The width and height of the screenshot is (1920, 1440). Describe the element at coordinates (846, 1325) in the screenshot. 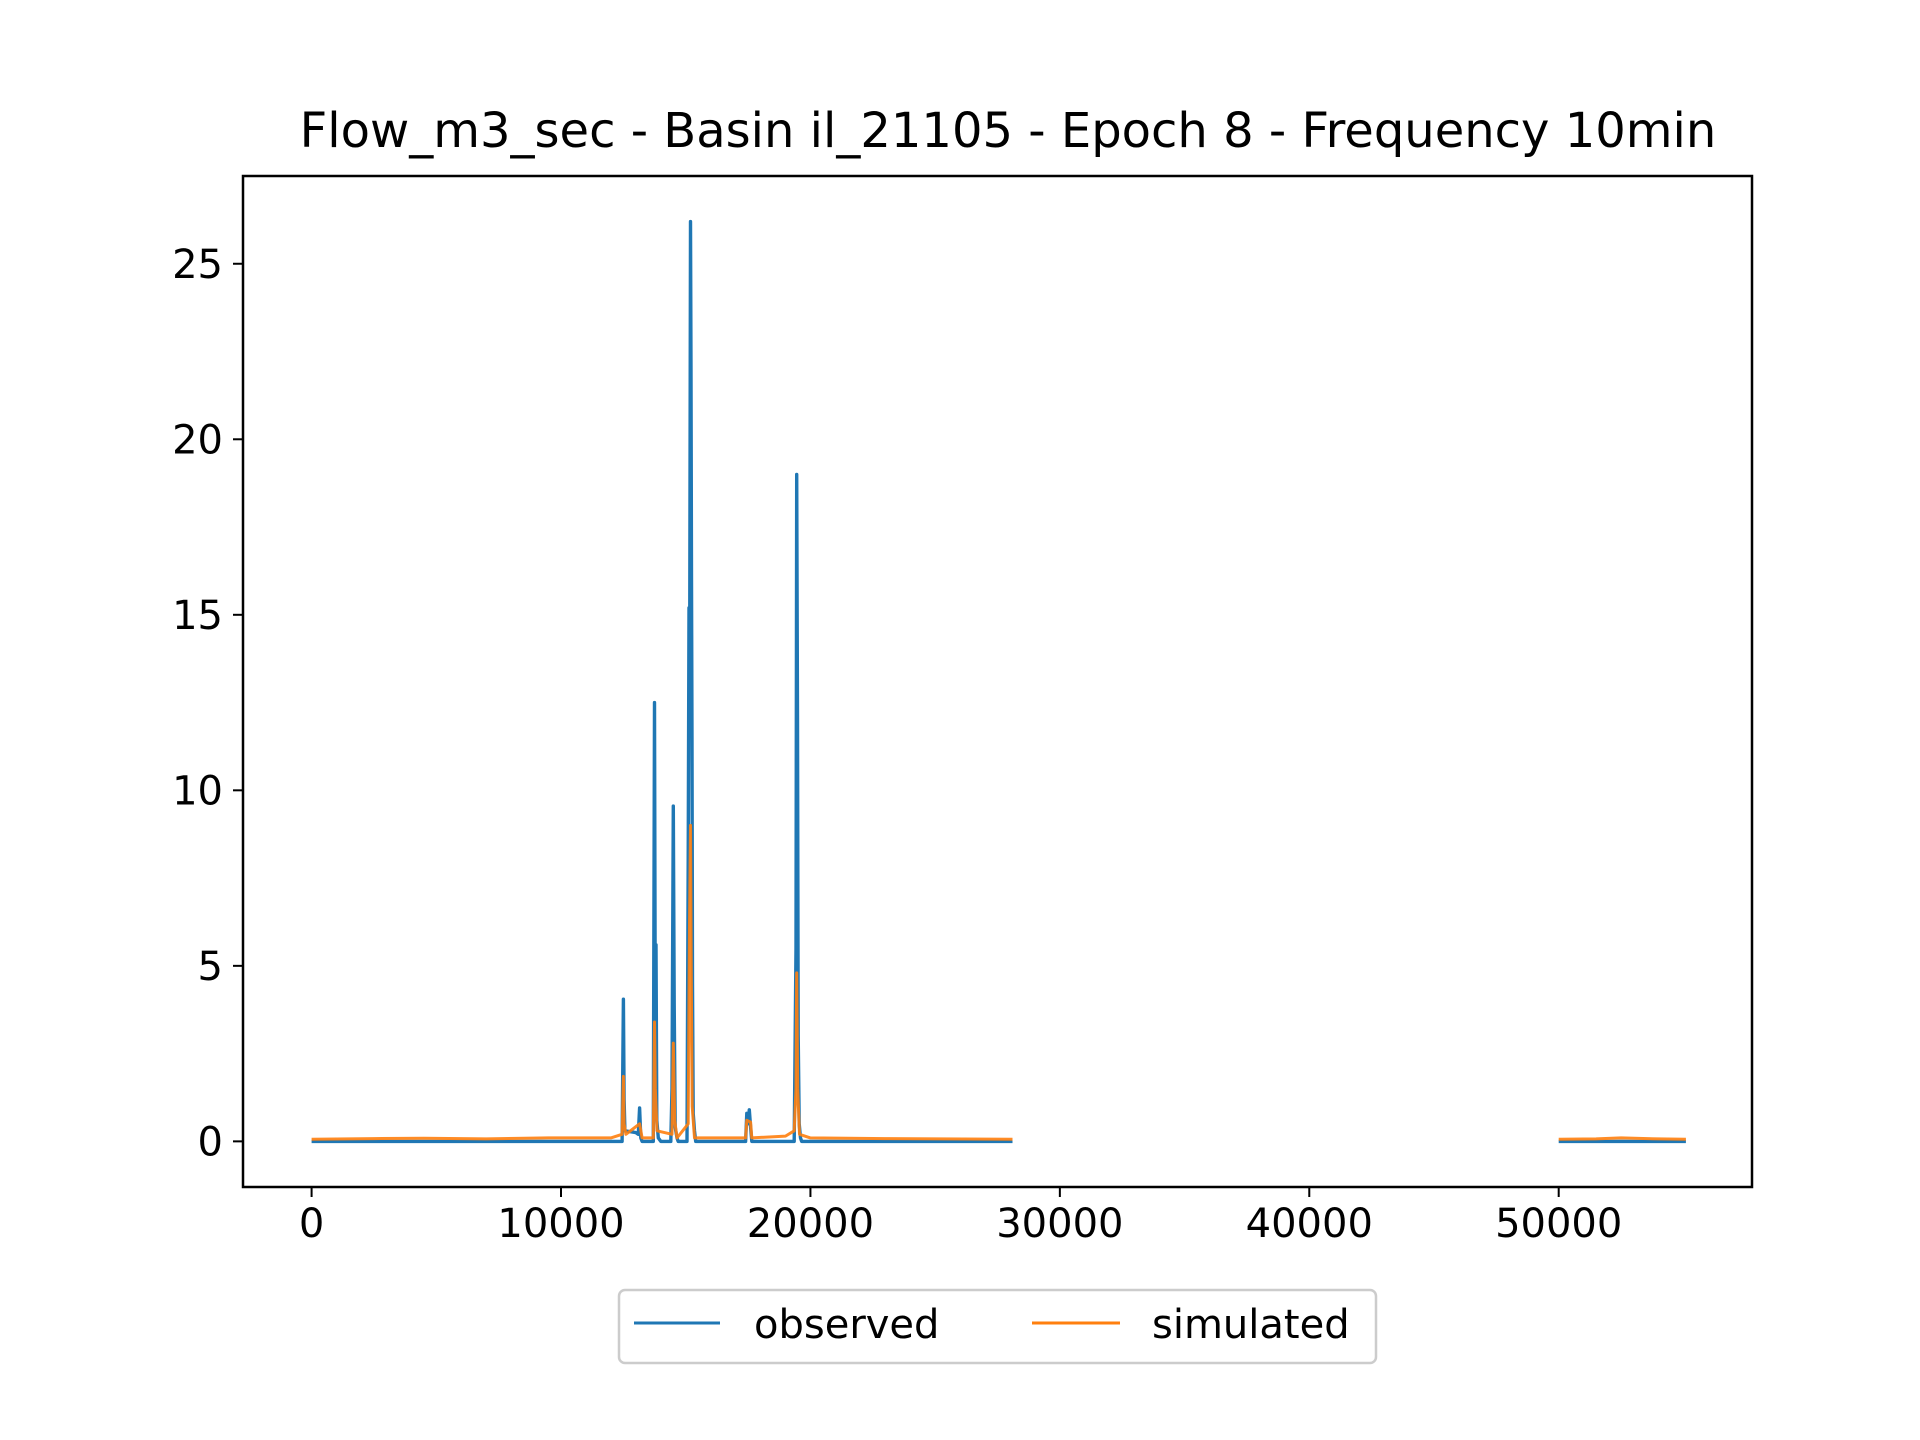

I see `legend-observed-label: observed` at that location.